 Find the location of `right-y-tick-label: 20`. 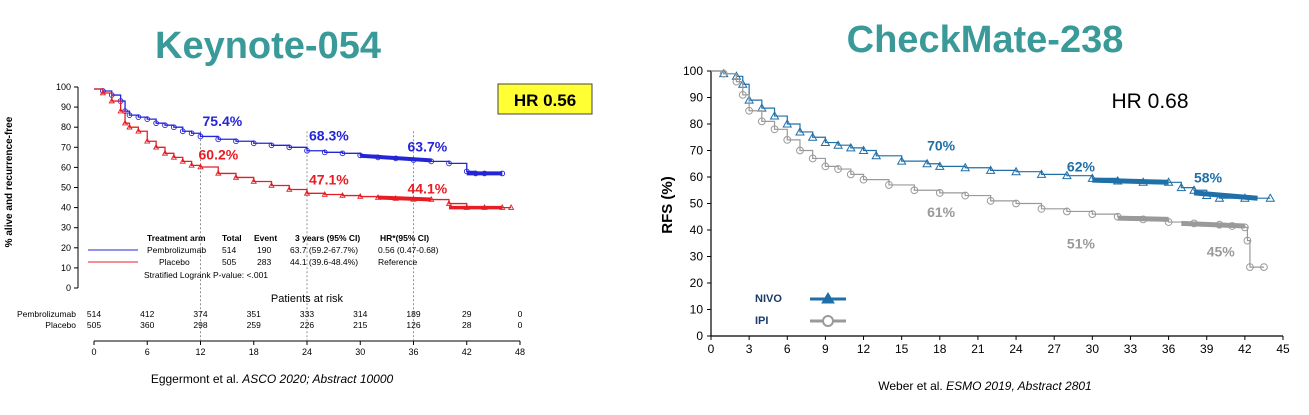

right-y-tick-label: 20 is located at coordinates (697, 283).